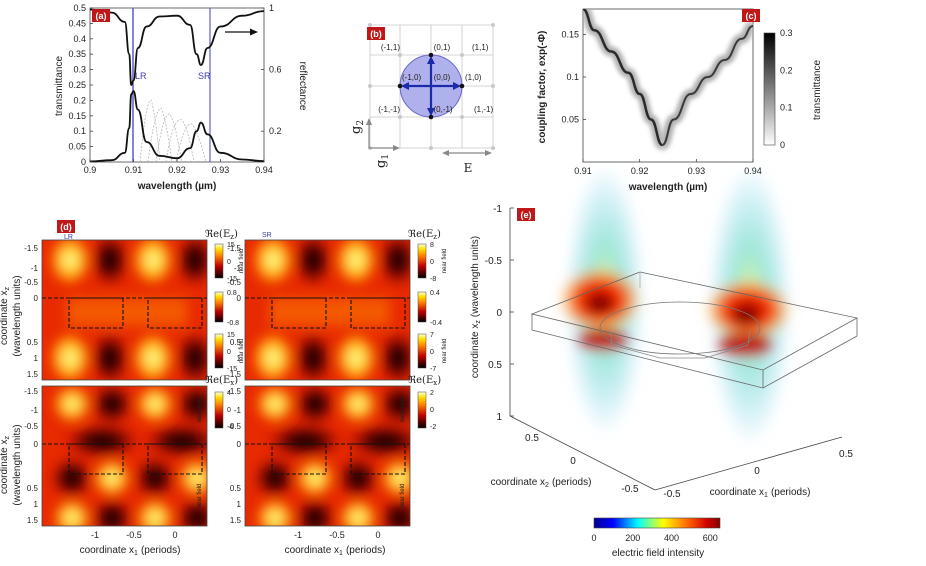  What do you see at coordinates (632, 538) in the screenshot?
I see `panel-e-colorbar-tick: 200` at bounding box center [632, 538].